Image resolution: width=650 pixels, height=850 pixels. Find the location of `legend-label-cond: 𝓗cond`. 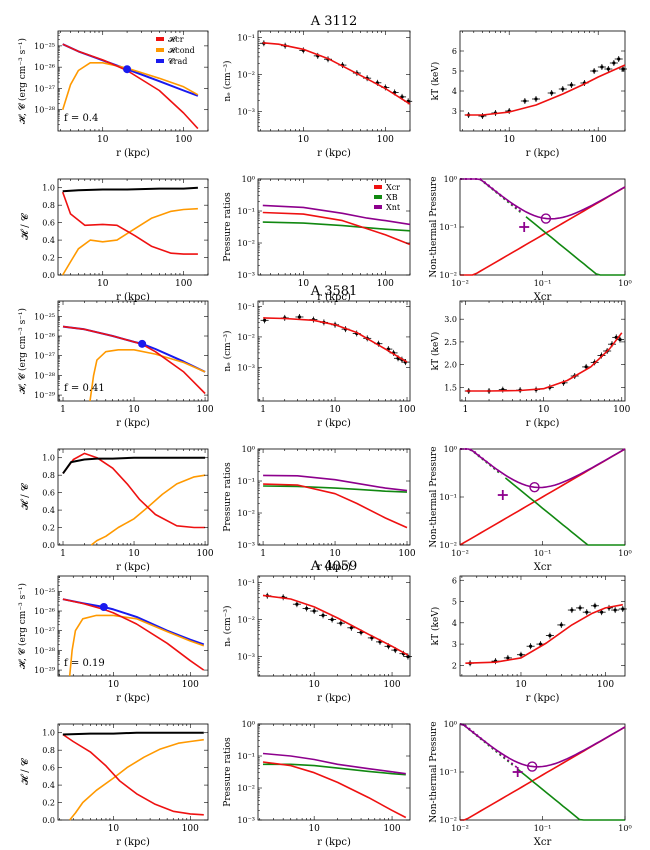

legend-label-cond: 𝓗cond is located at coordinates (181, 50).